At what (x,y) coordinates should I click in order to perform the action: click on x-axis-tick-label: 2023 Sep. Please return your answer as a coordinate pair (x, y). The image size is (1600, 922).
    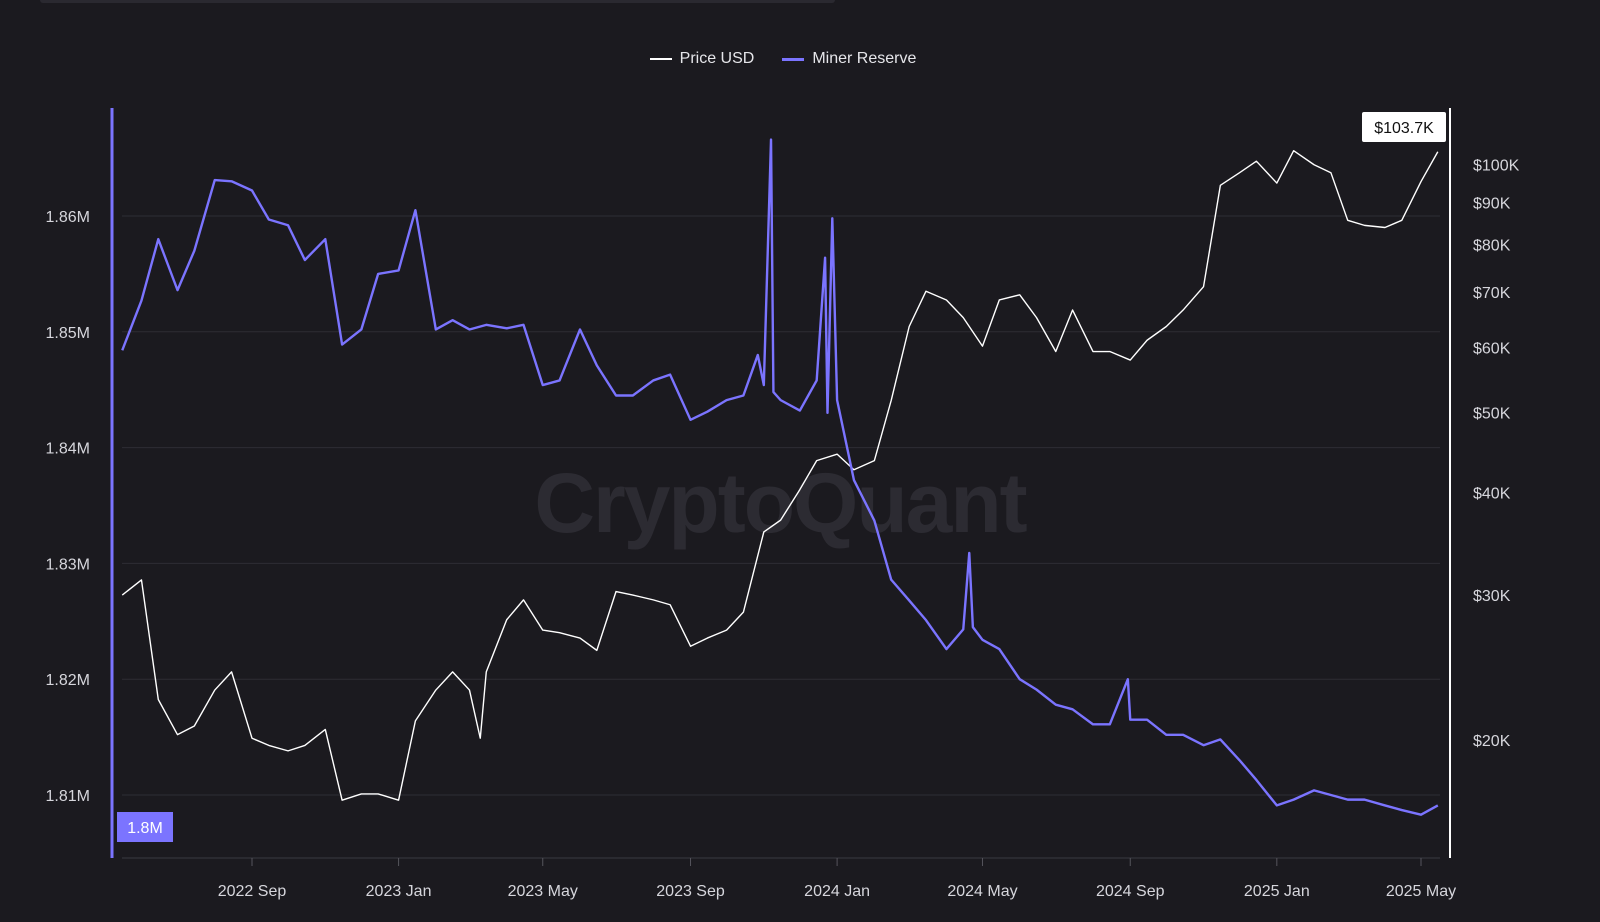
    Looking at the image, I should click on (690, 891).